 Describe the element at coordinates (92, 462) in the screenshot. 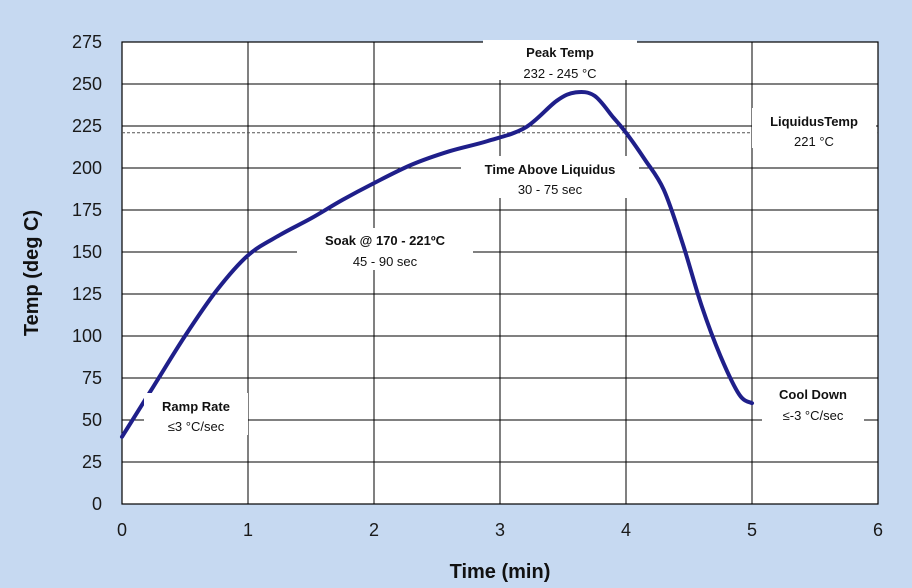

I see `y-tick-25: 25` at that location.